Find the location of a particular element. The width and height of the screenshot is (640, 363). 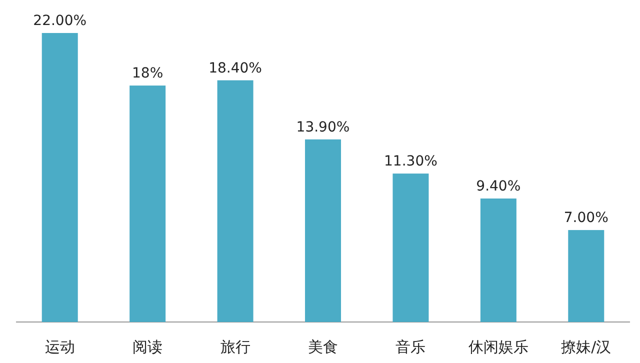

x-tick-label: 休闲娱乐 is located at coordinates (498, 347).